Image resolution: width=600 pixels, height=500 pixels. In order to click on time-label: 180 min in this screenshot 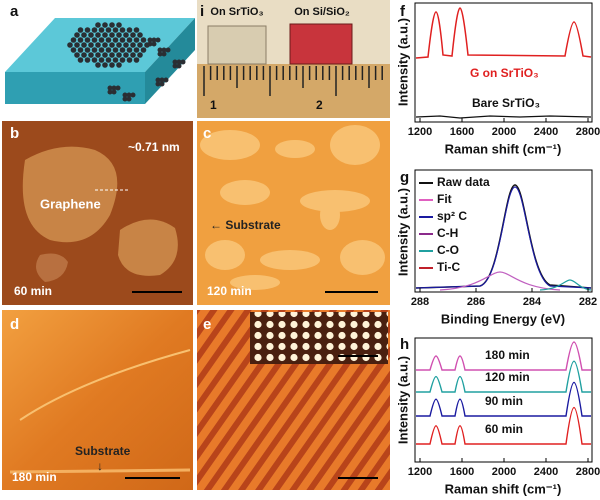, I will do `click(34, 477)`.